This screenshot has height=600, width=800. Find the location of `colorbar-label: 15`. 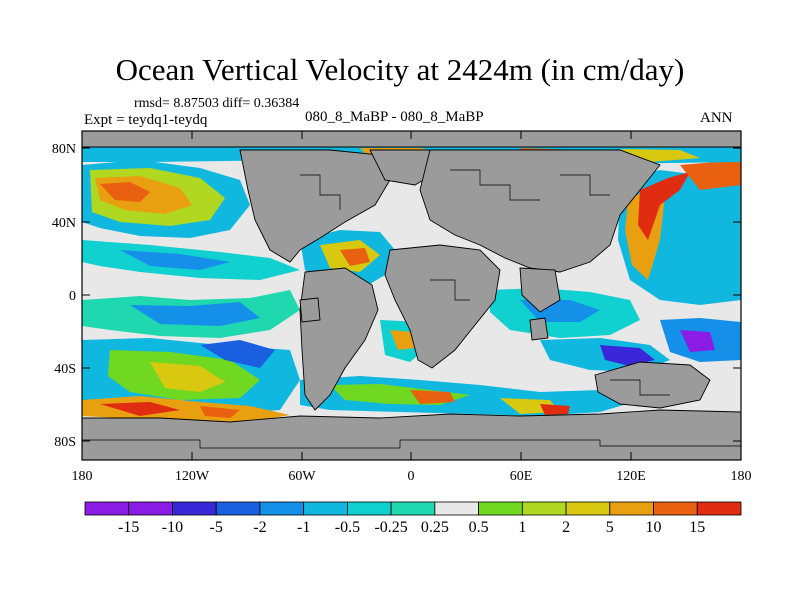

colorbar-label: 15 is located at coordinates (697, 527).